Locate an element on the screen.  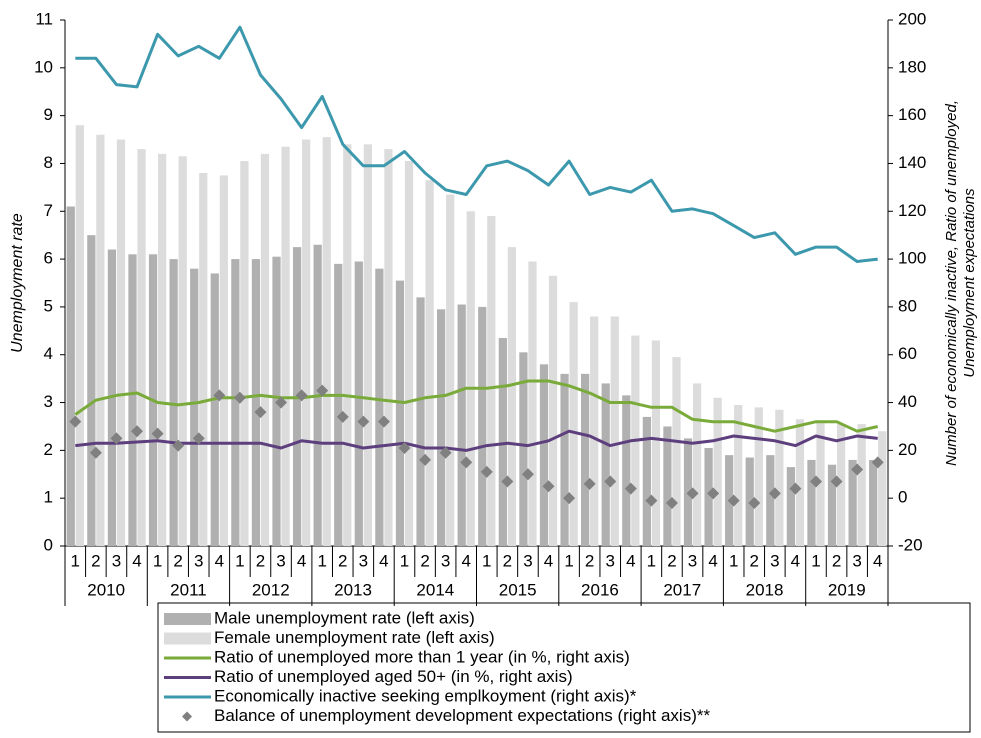
y-tick-label: 8 is located at coordinates (48, 162).